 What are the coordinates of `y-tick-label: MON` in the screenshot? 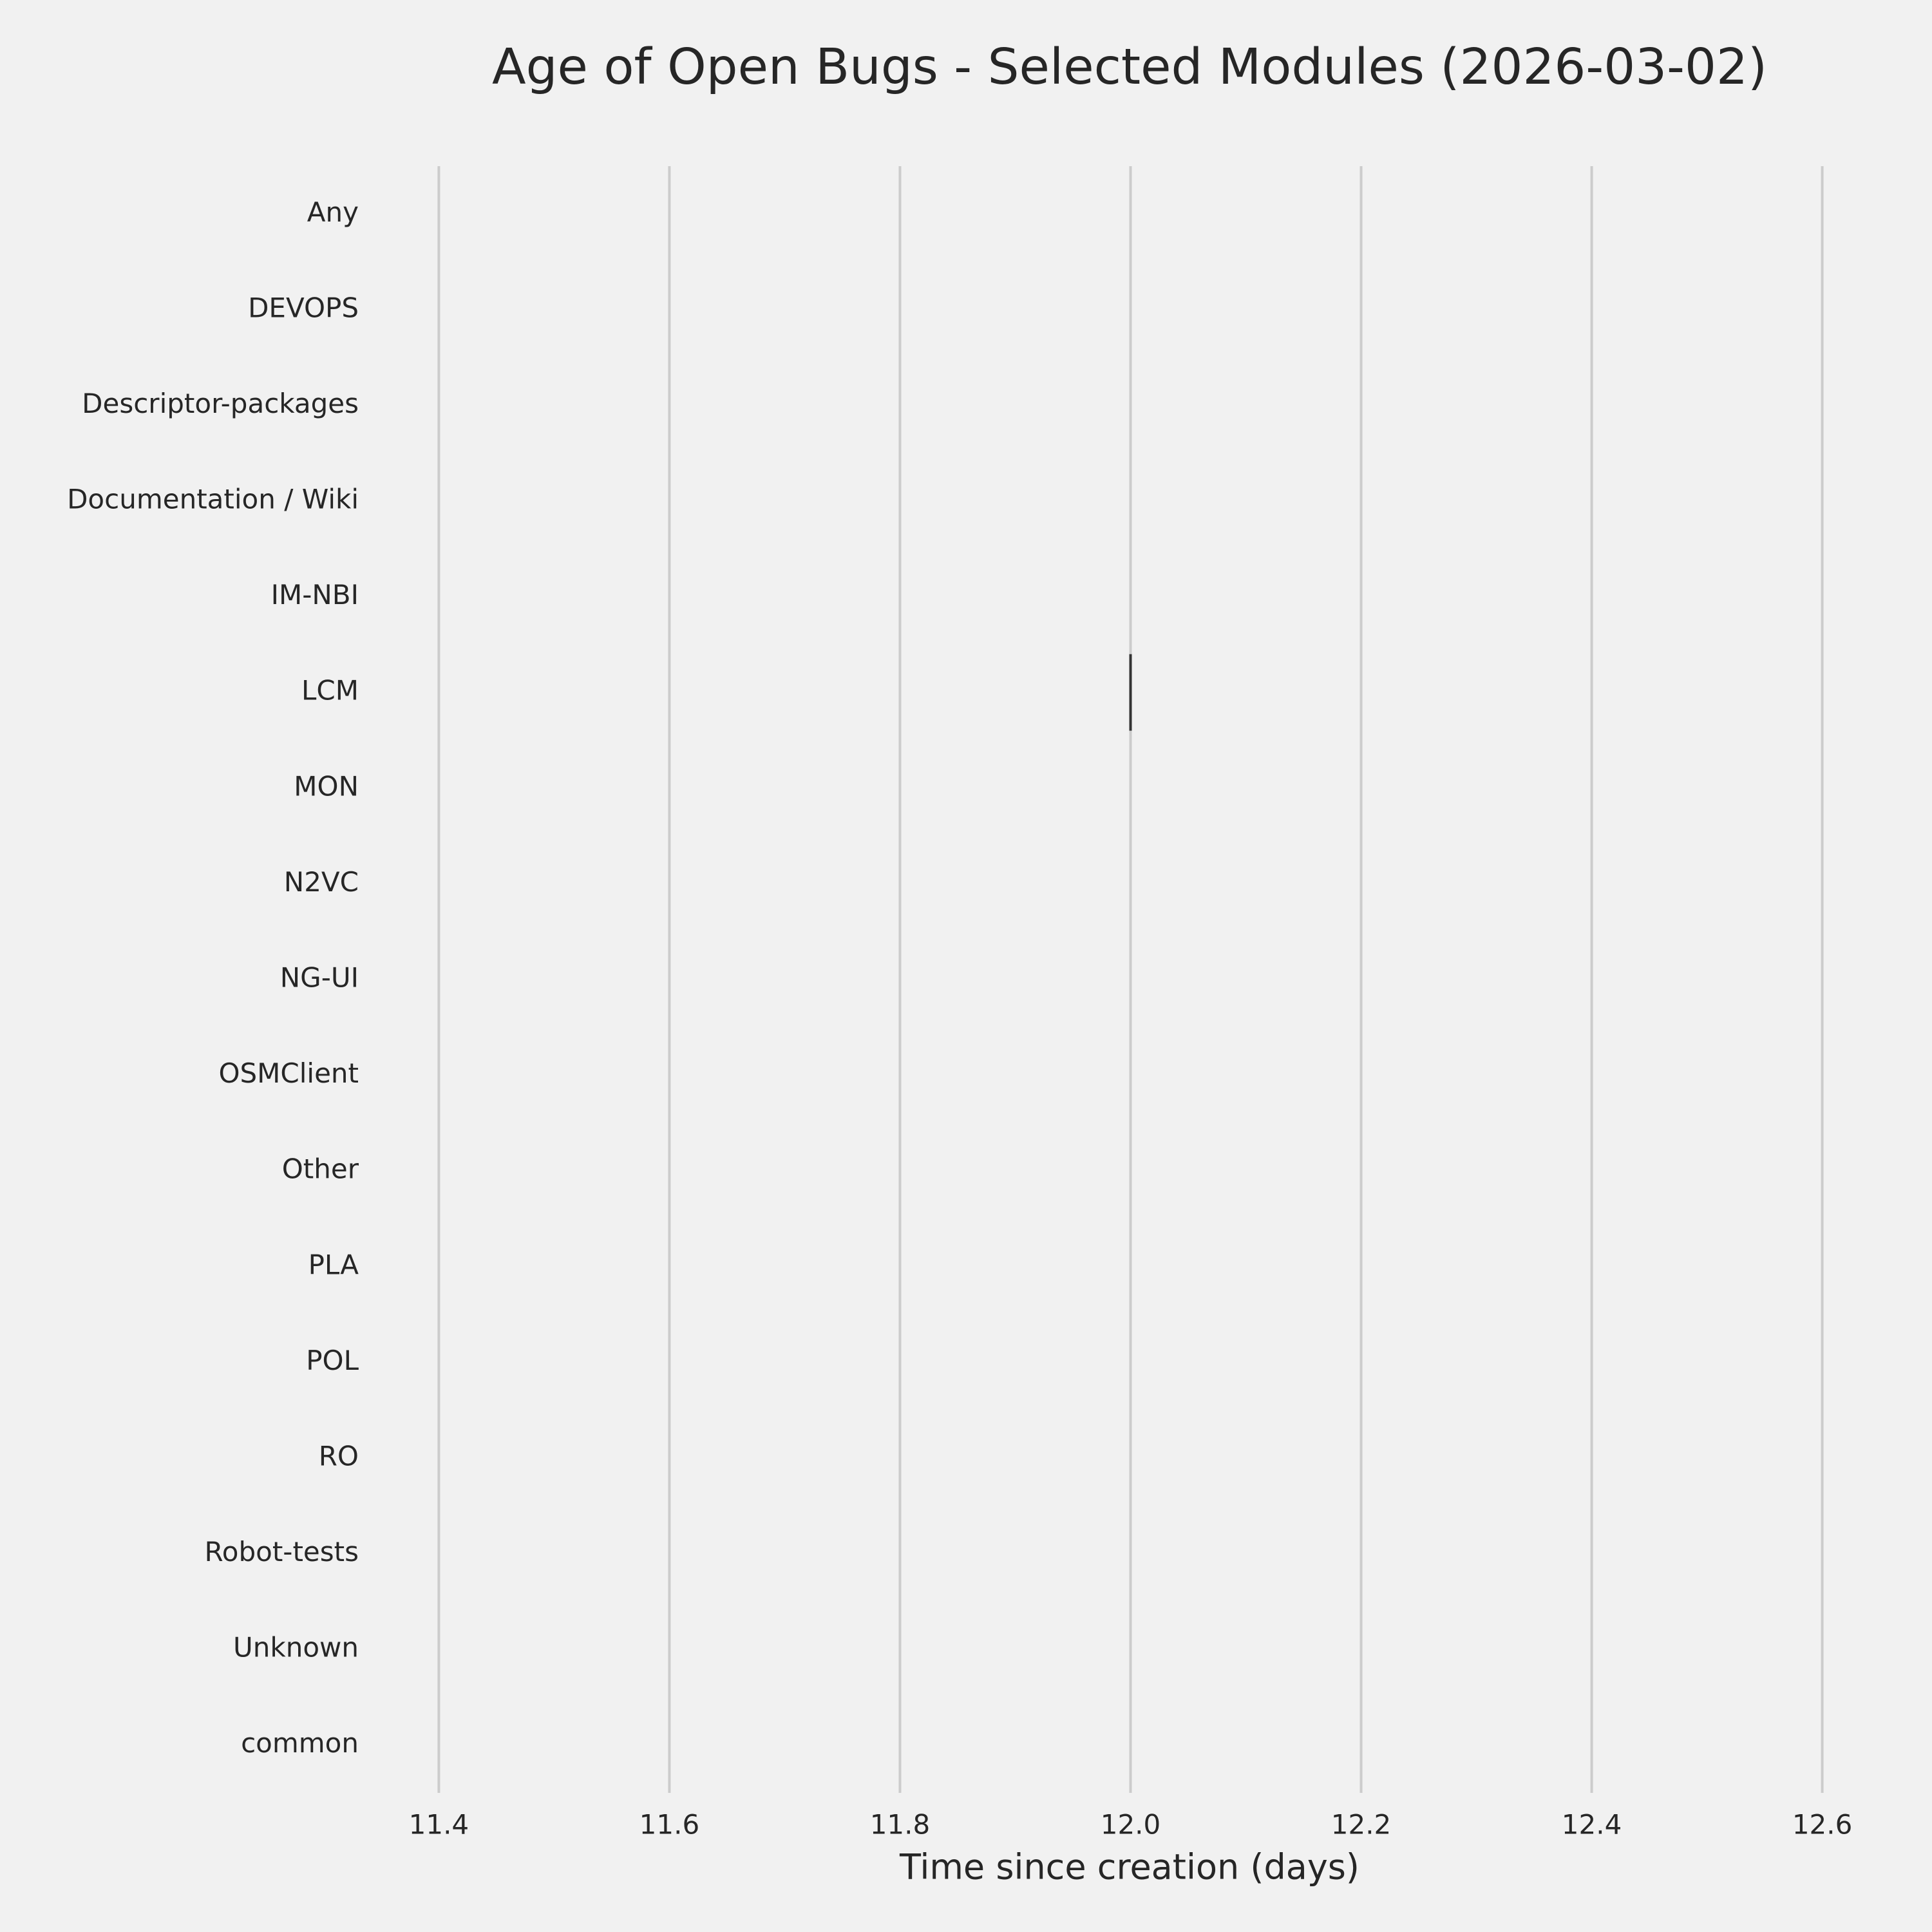 It's located at (326, 786).